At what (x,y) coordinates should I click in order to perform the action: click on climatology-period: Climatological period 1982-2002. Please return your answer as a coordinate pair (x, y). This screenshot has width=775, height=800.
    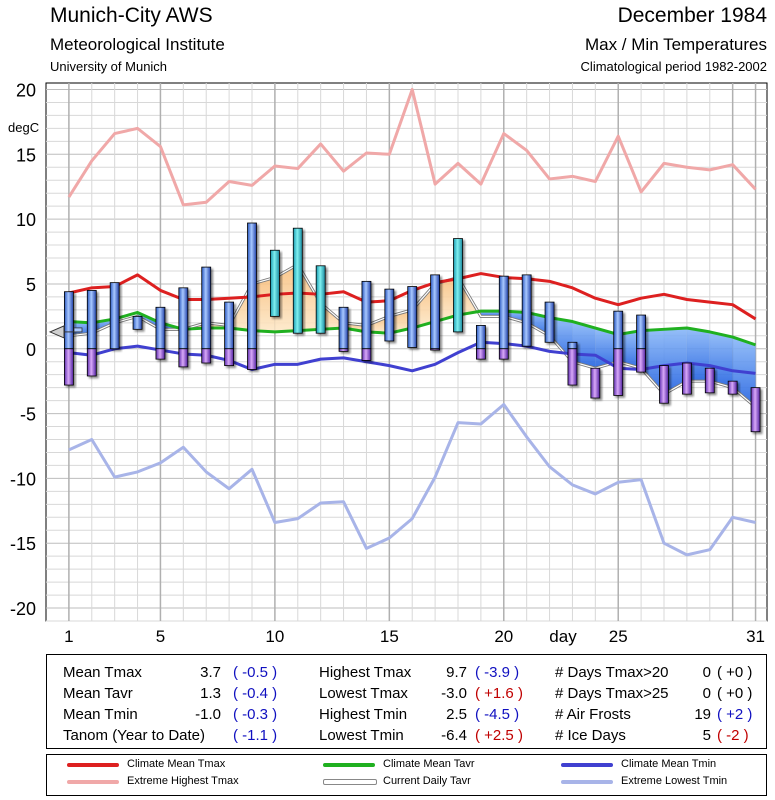
    Looking at the image, I should click on (673, 66).